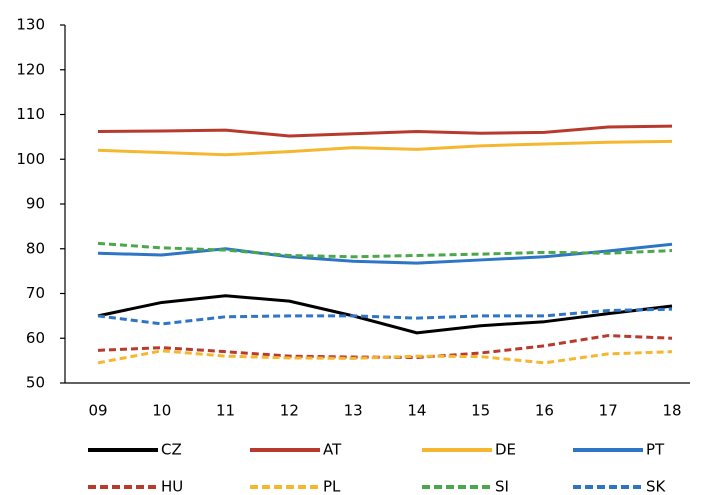 The image size is (701, 495). Describe the element at coordinates (35, 248) in the screenshot. I see `y-tick-label: 80` at that location.